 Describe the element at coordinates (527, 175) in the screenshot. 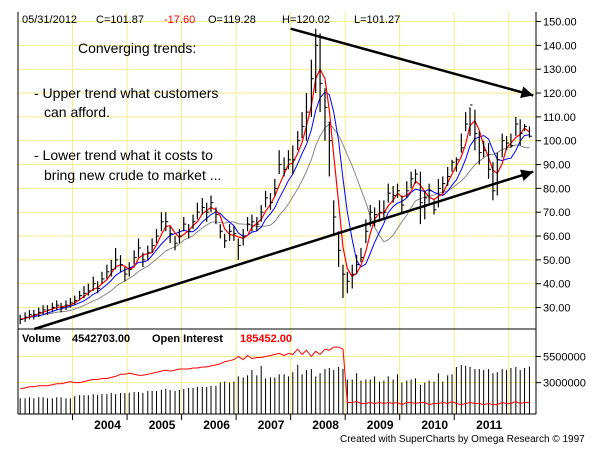

I see `trend-arrow-head` at that location.